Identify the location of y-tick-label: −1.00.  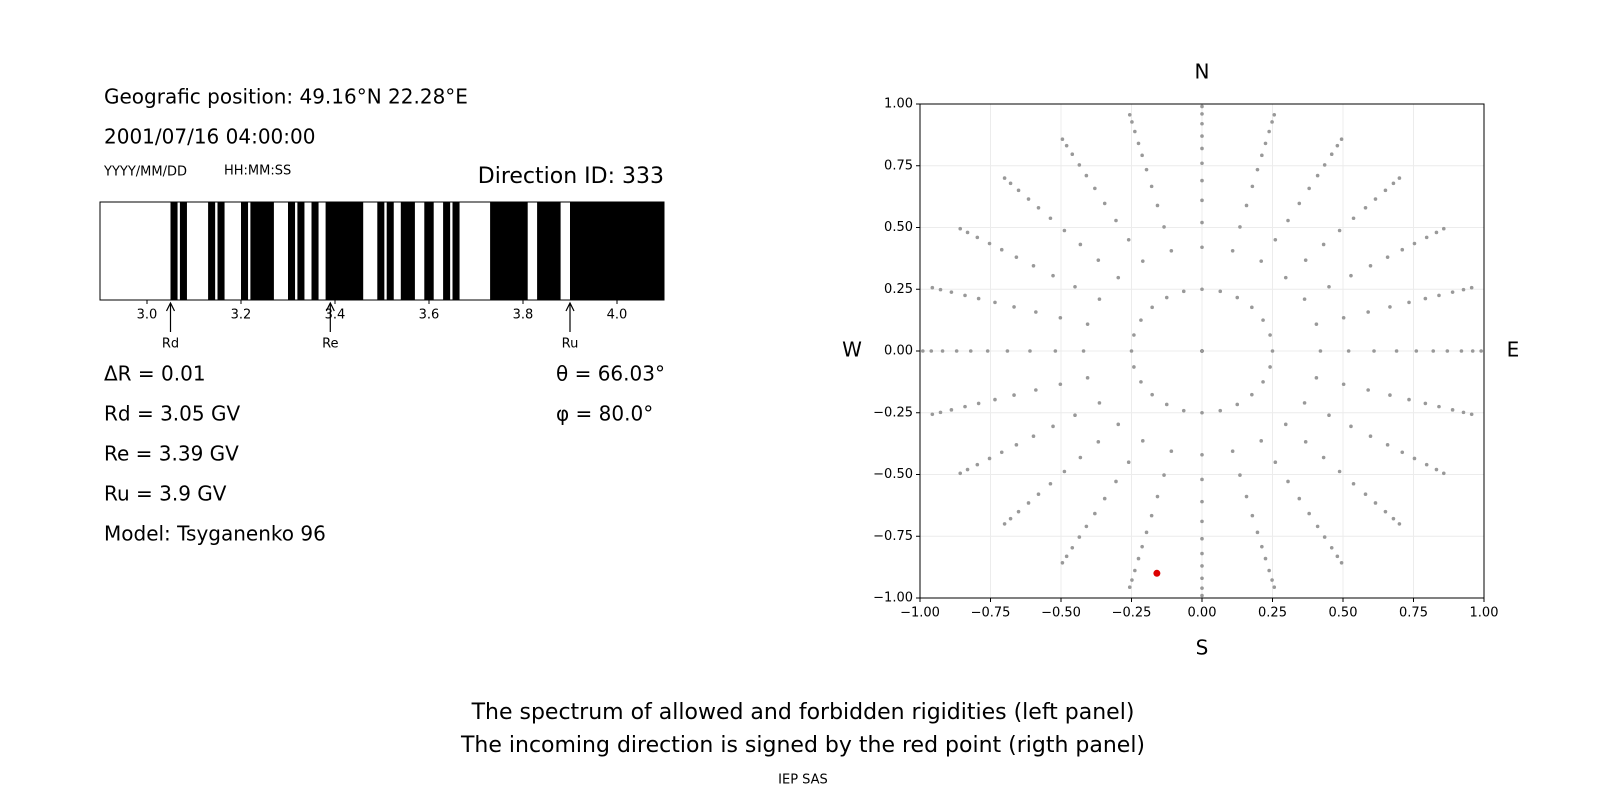
(893, 598).